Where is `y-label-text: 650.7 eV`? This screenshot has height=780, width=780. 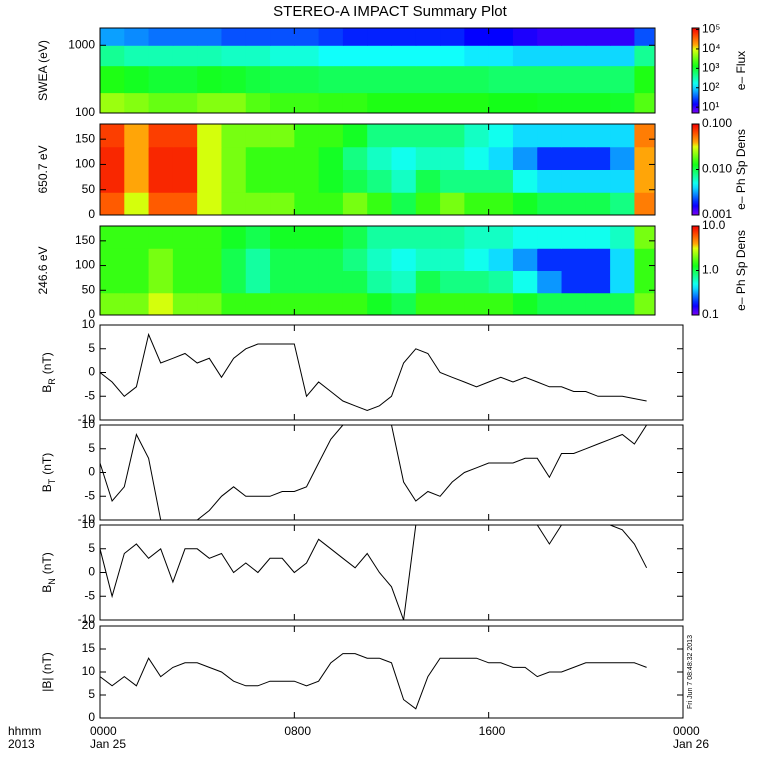
y-label-text: 650.7 eV is located at coordinates (43, 169).